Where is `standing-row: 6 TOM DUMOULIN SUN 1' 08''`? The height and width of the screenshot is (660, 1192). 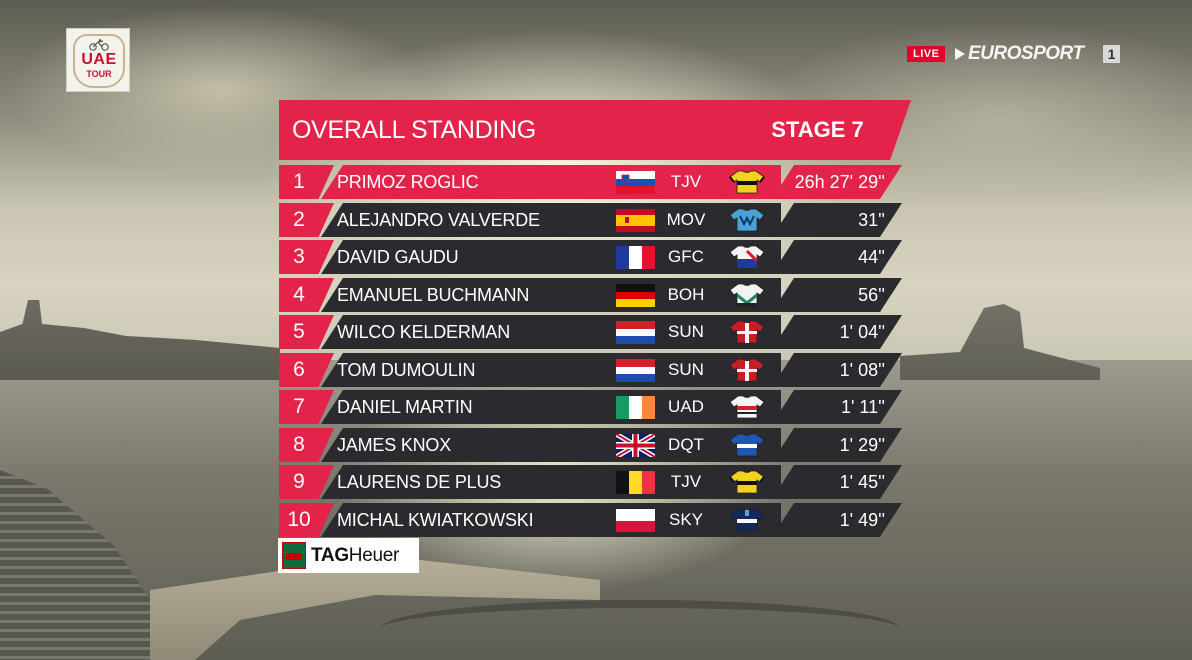 standing-row: 6 TOM DUMOULIN SUN 1' 08'' is located at coordinates (594, 370).